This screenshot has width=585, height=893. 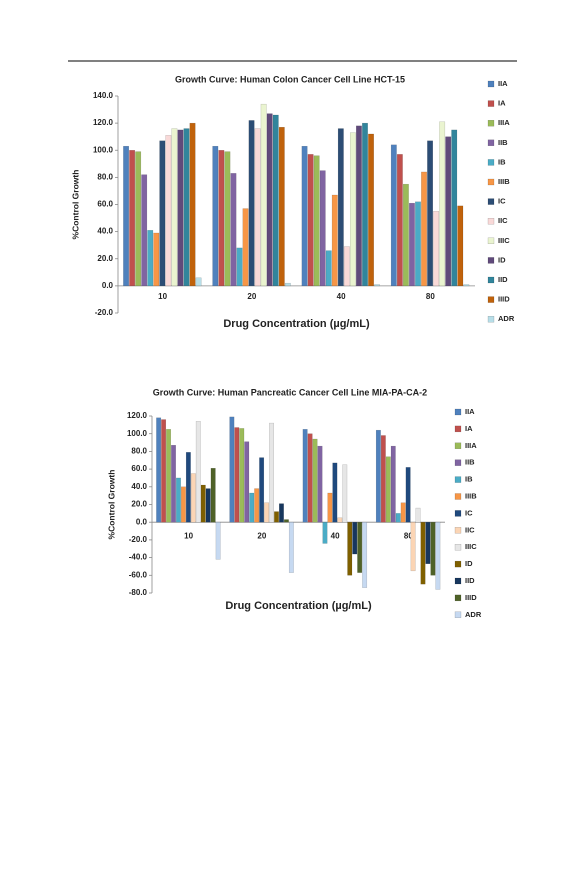 What do you see at coordinates (138, 557) in the screenshot?
I see `y-tick-label: -40.0` at bounding box center [138, 557].